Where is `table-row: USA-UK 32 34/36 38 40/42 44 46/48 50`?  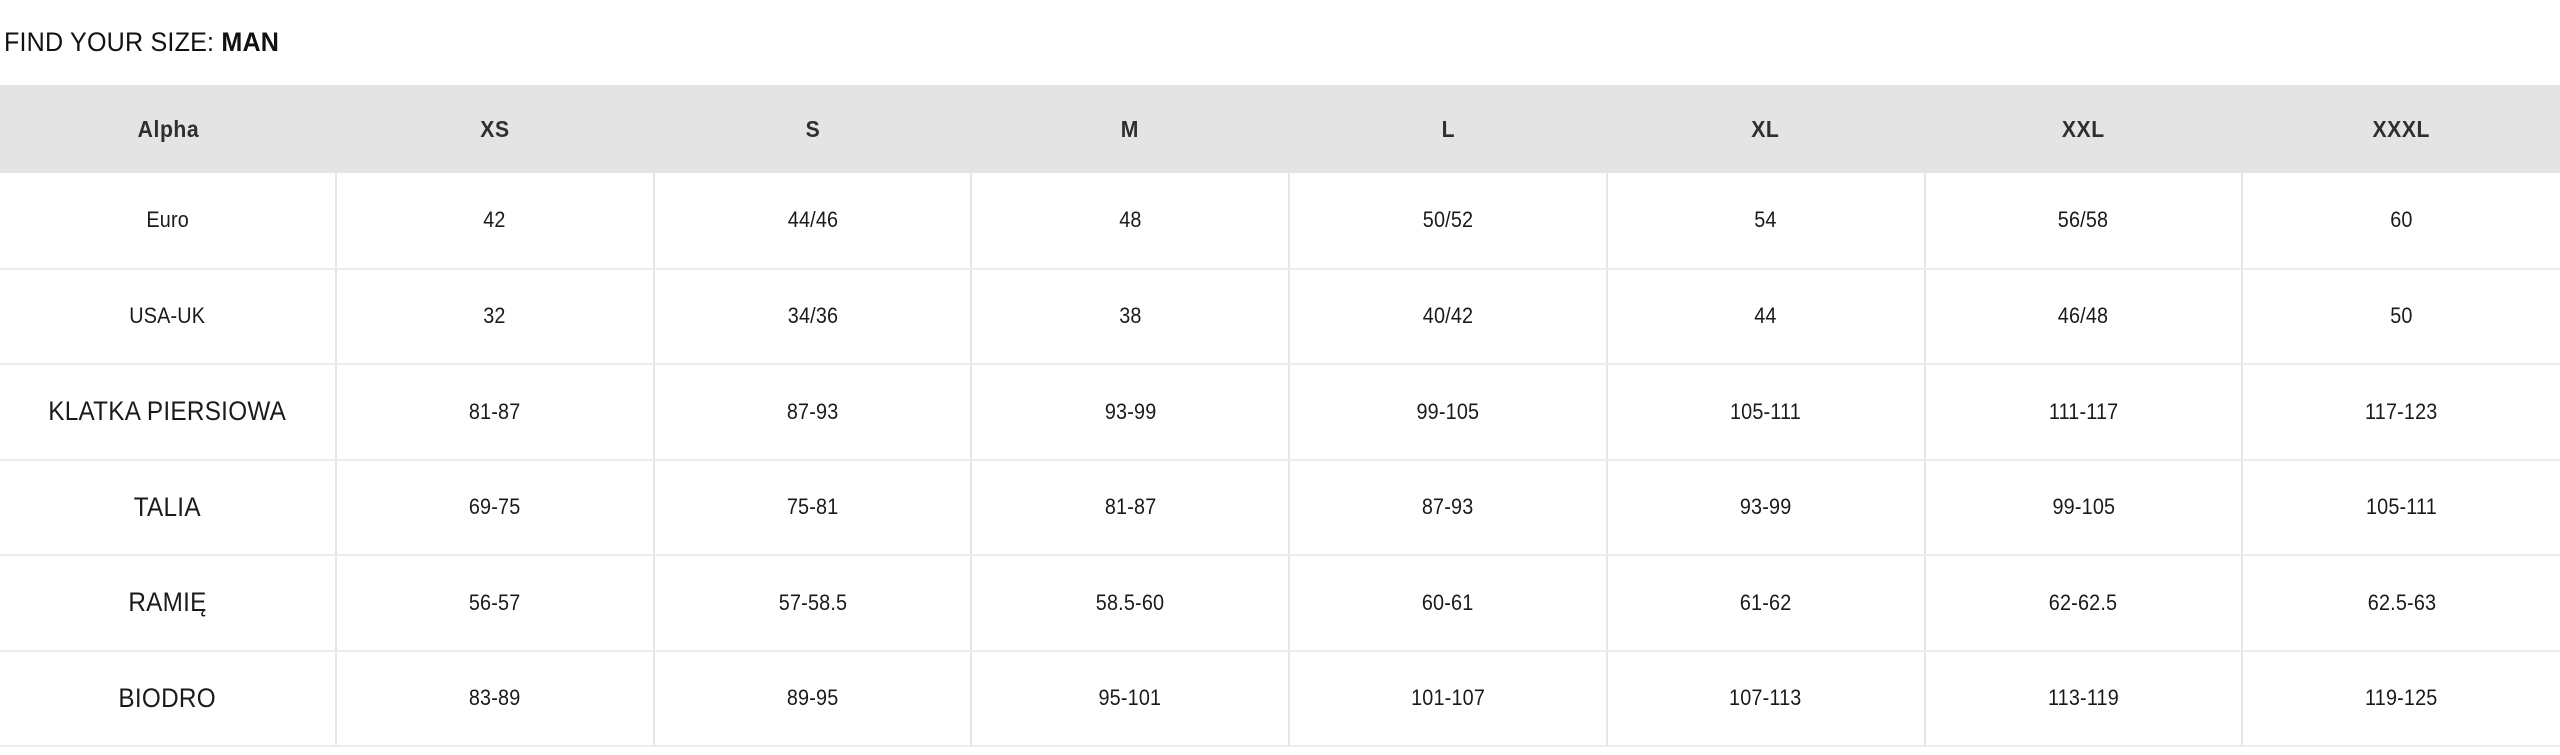 table-row: USA-UK 32 34/36 38 40/42 44 46/48 50 is located at coordinates (1280, 316).